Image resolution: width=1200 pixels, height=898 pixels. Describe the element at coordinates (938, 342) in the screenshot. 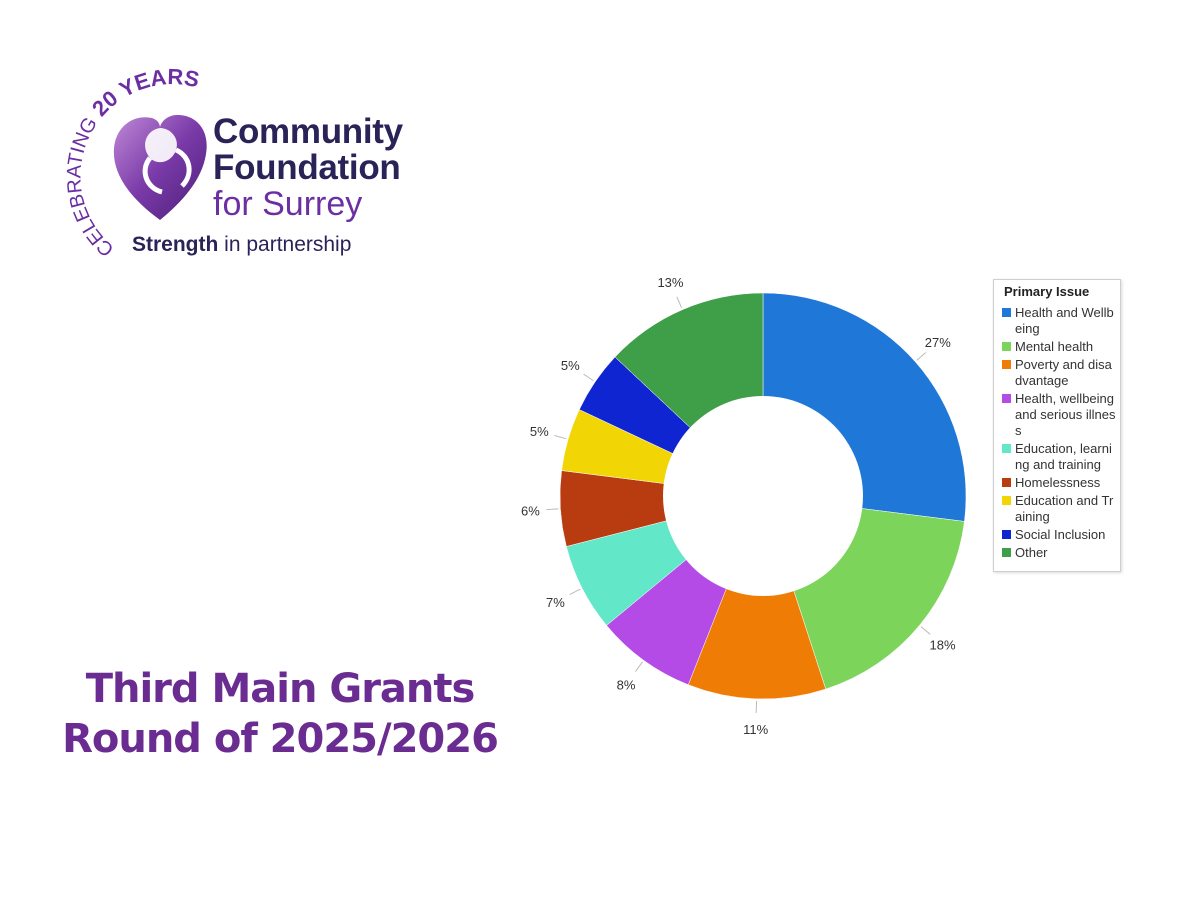

I see `percent-label: 27%` at that location.